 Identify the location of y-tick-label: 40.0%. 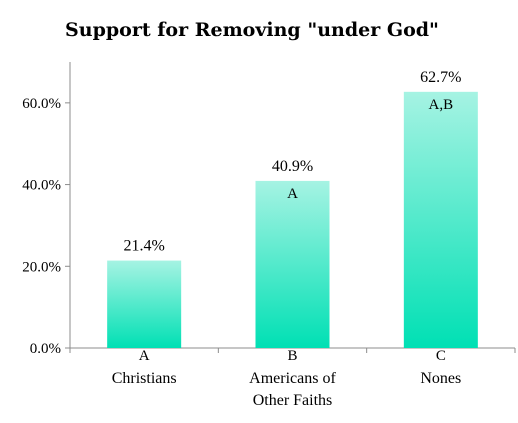
(41, 186).